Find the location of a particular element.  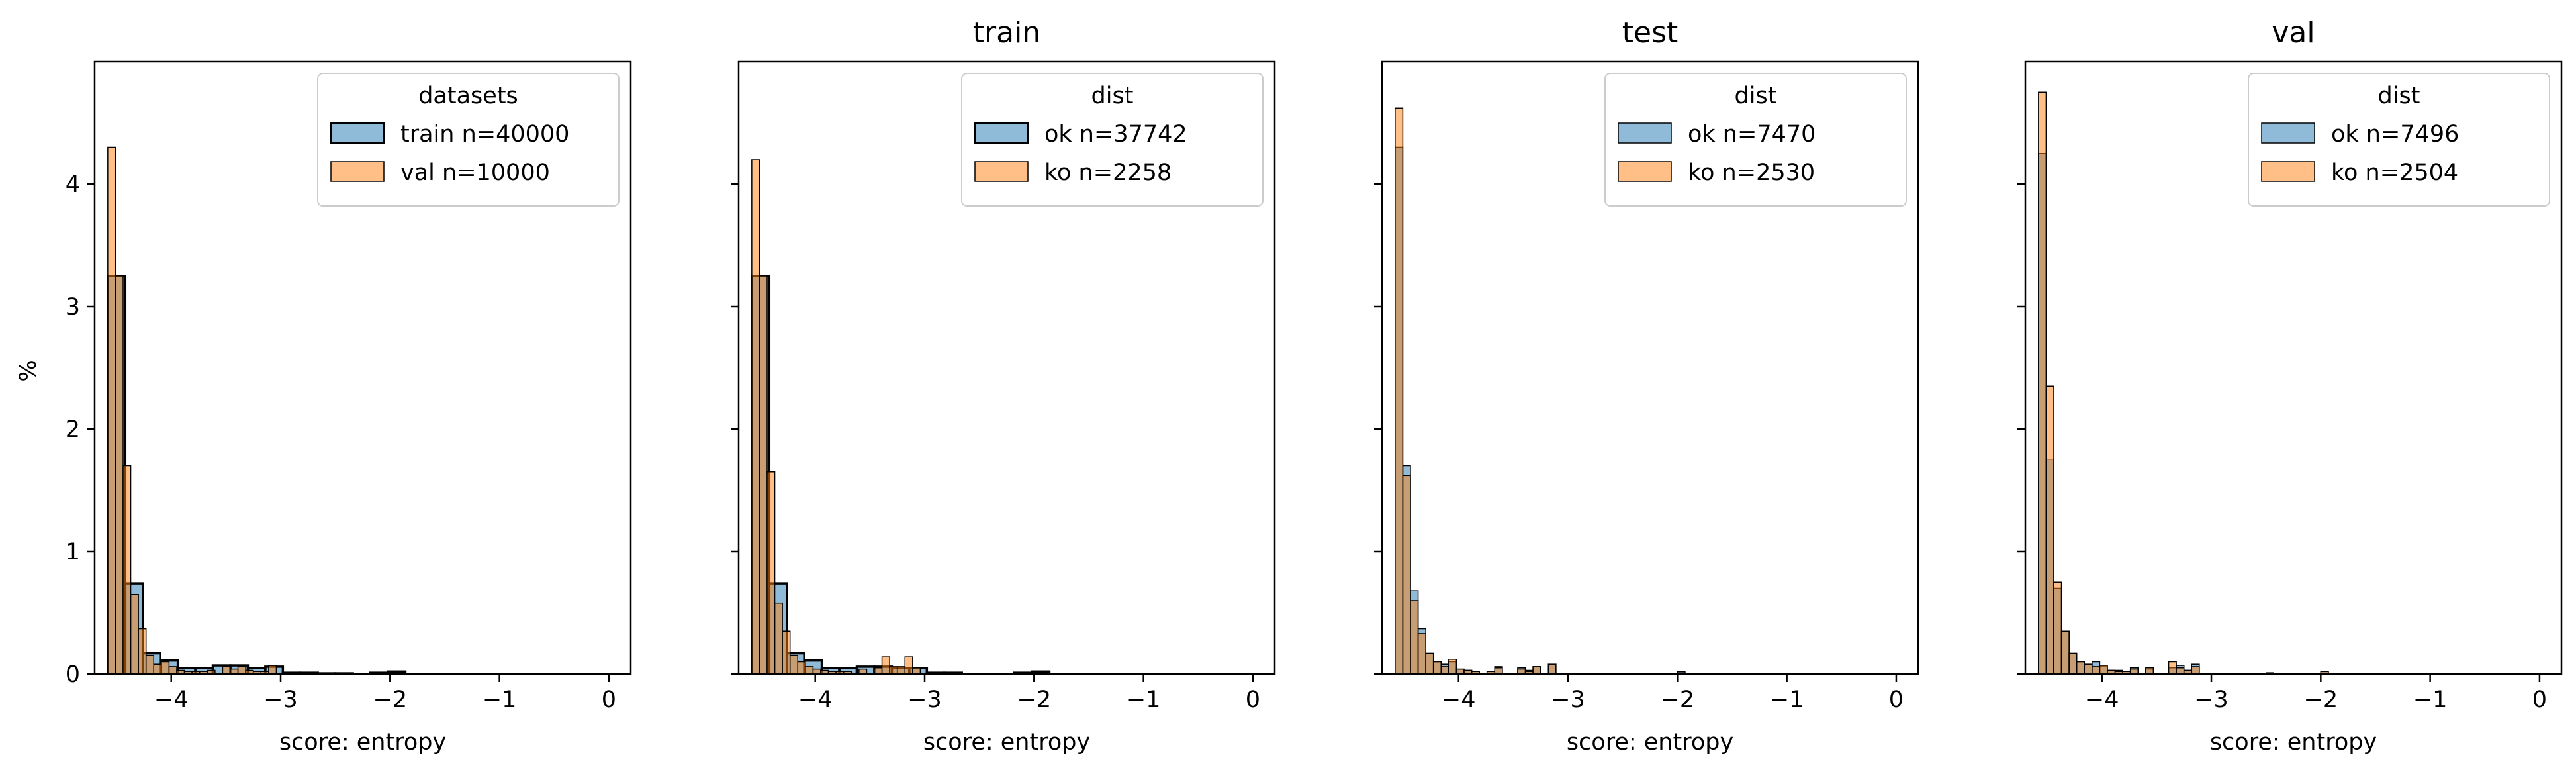

y-tick-label: 3 is located at coordinates (73, 307).